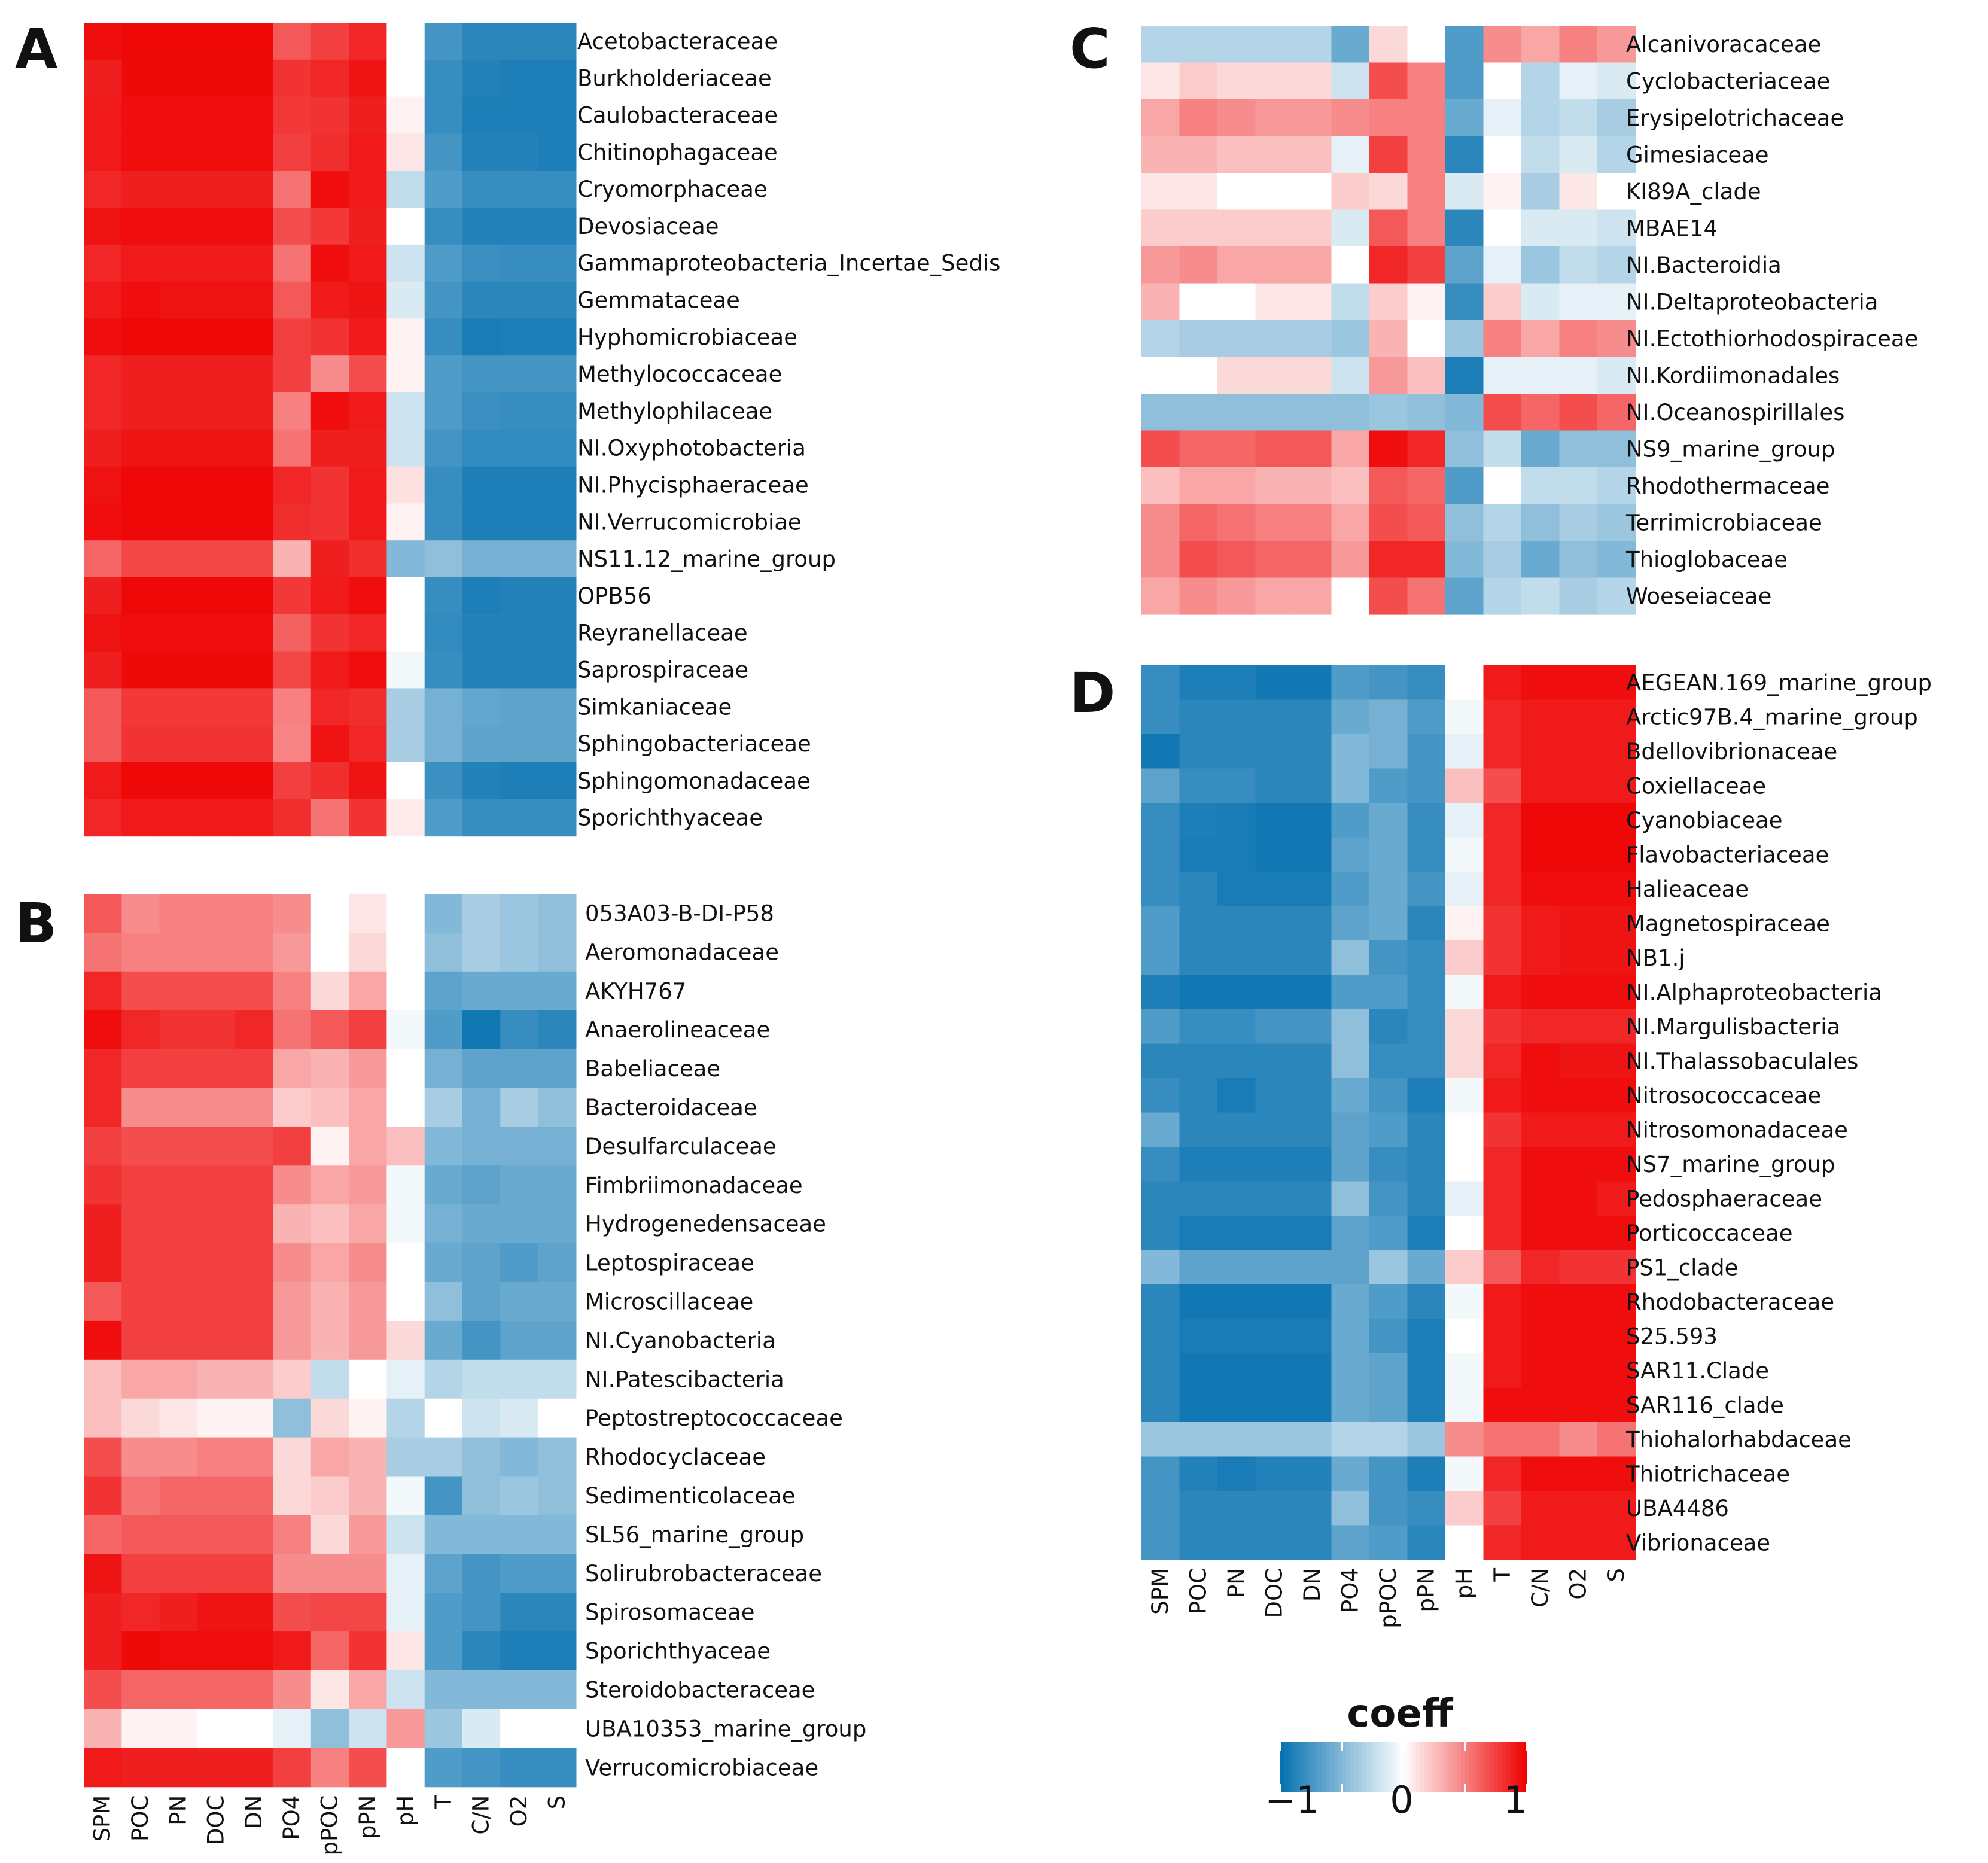 This screenshot has height=1863, width=1988. I want to click on heatmap-row: NI.Patescibacteria, so click(434, 1379).